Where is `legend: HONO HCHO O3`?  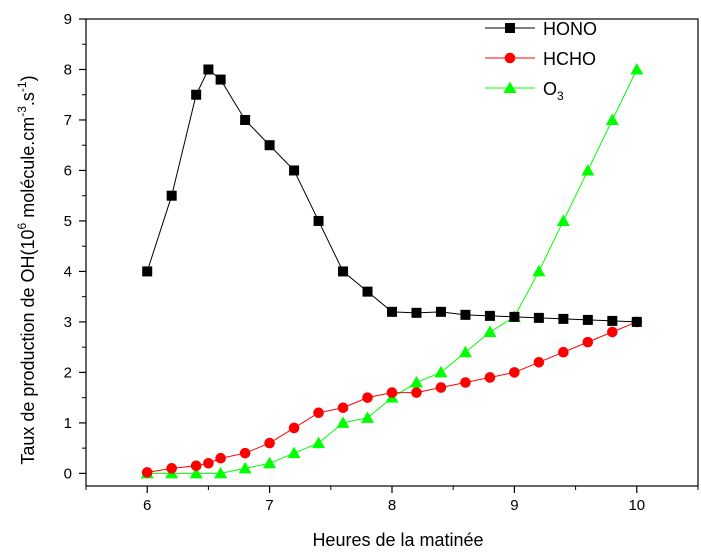
legend: HONO HCHO O3 is located at coordinates (541, 61).